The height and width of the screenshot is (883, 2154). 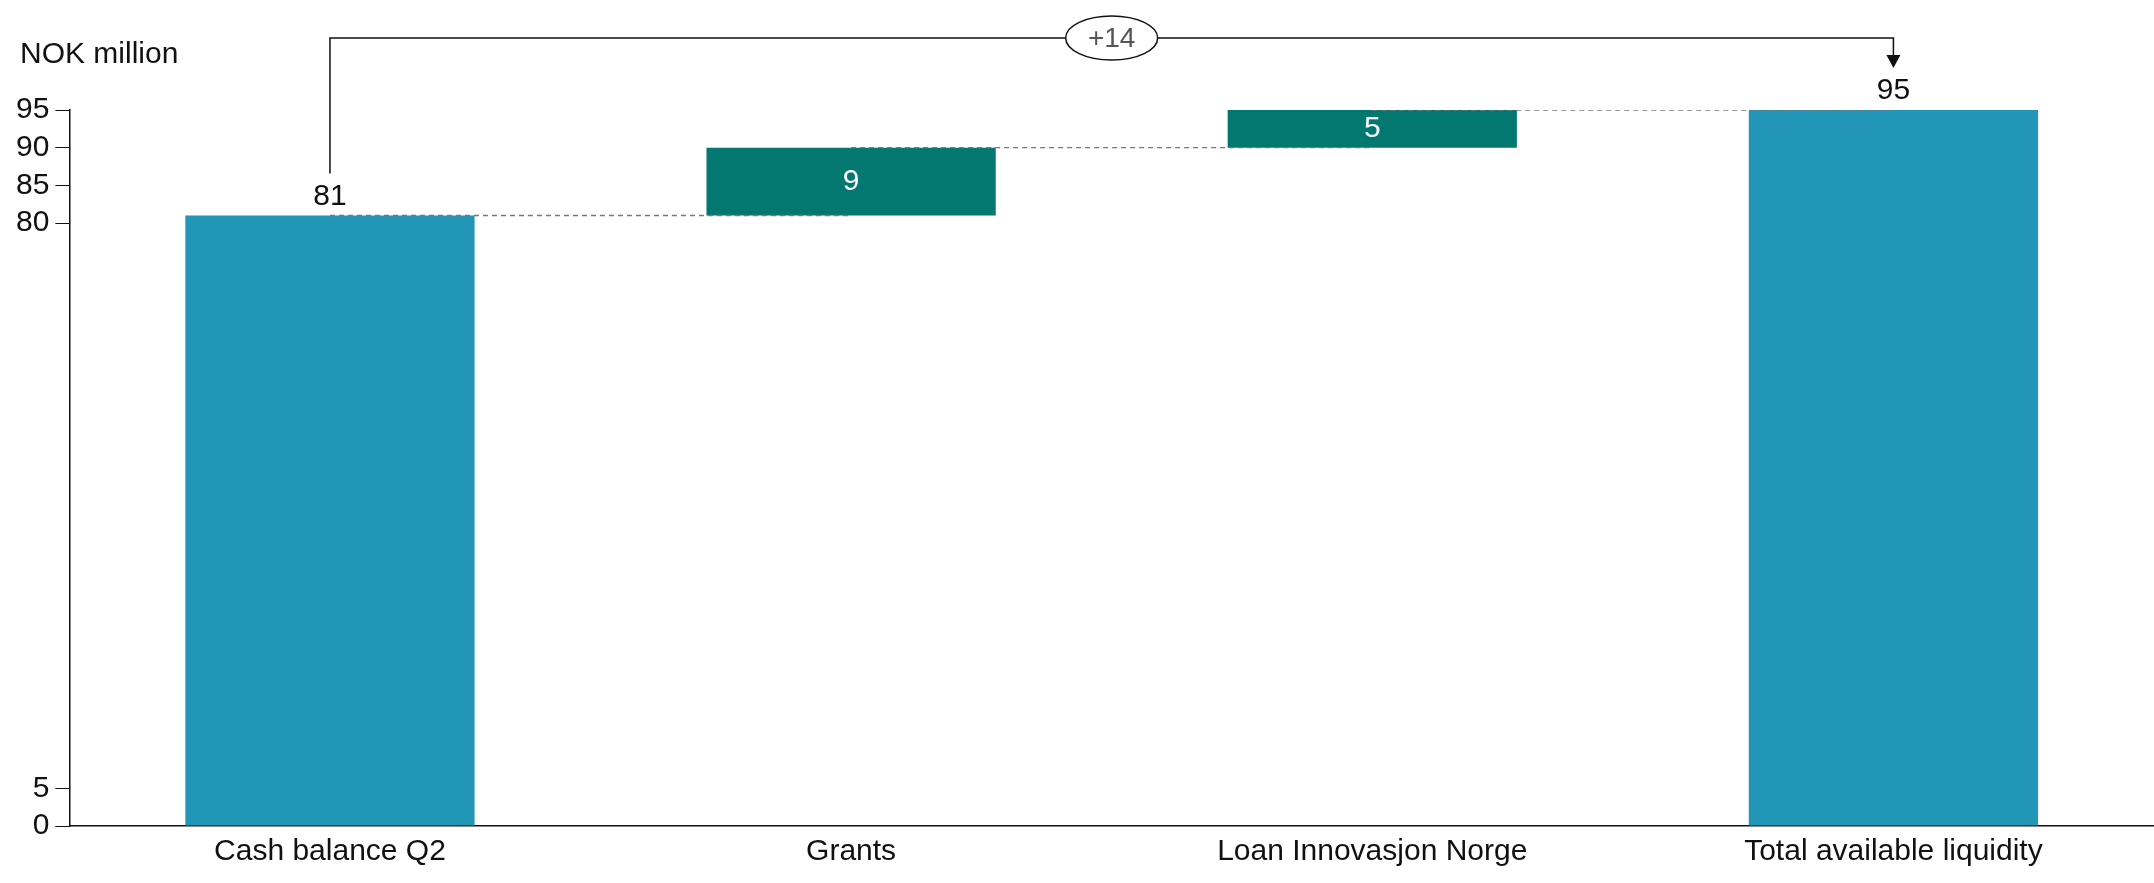 What do you see at coordinates (32, 221) in the screenshot?
I see `y-tick-label: 80` at bounding box center [32, 221].